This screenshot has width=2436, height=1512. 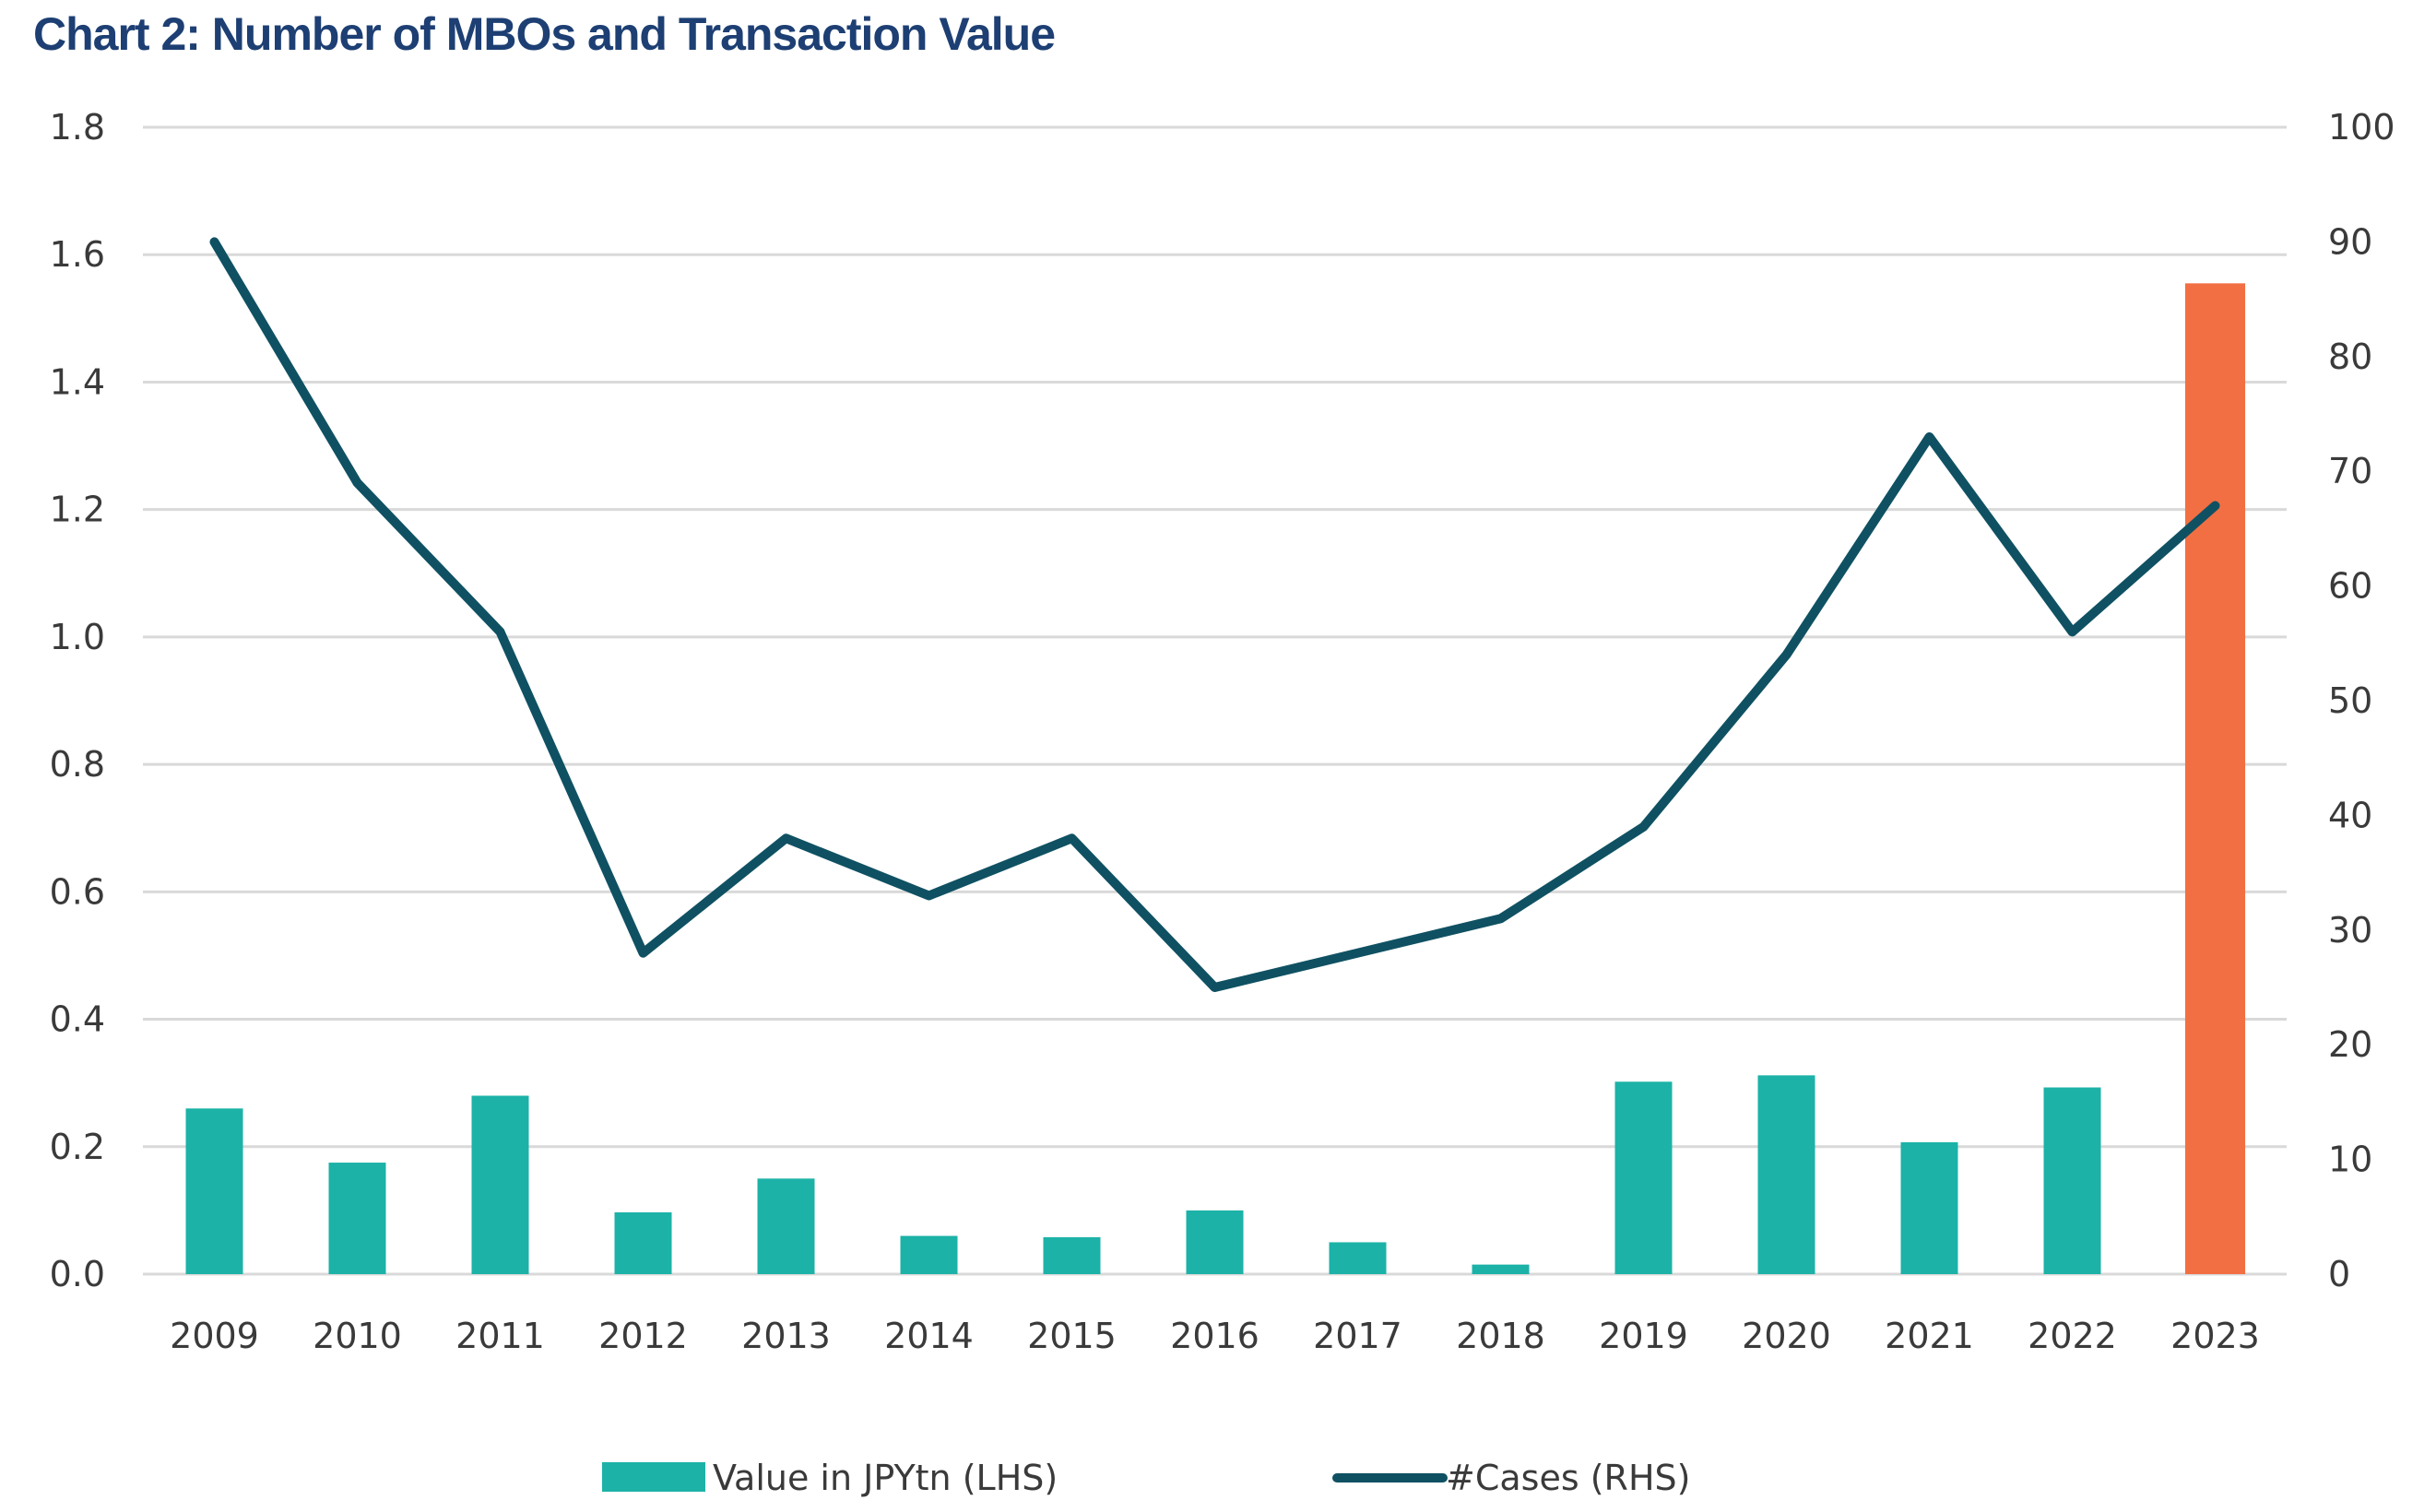 I want to click on y-left-tick-label: 0.2, so click(x=77, y=1147).